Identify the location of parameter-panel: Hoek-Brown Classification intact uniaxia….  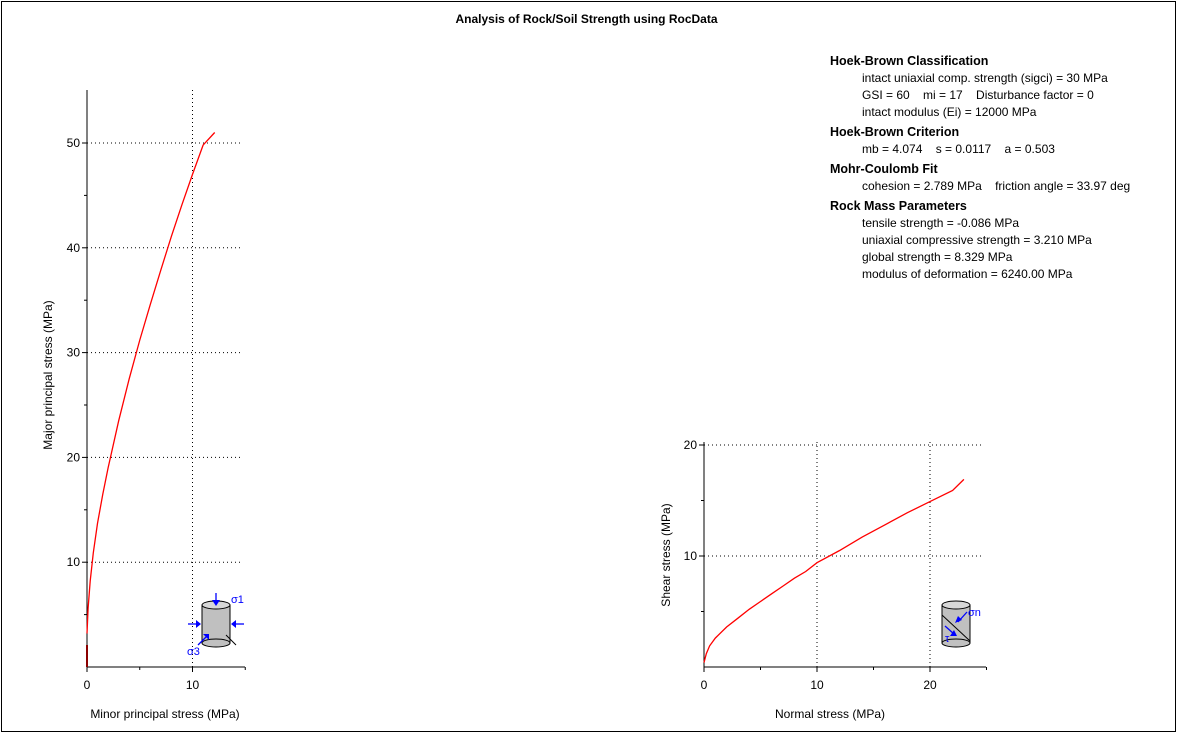
(980, 168).